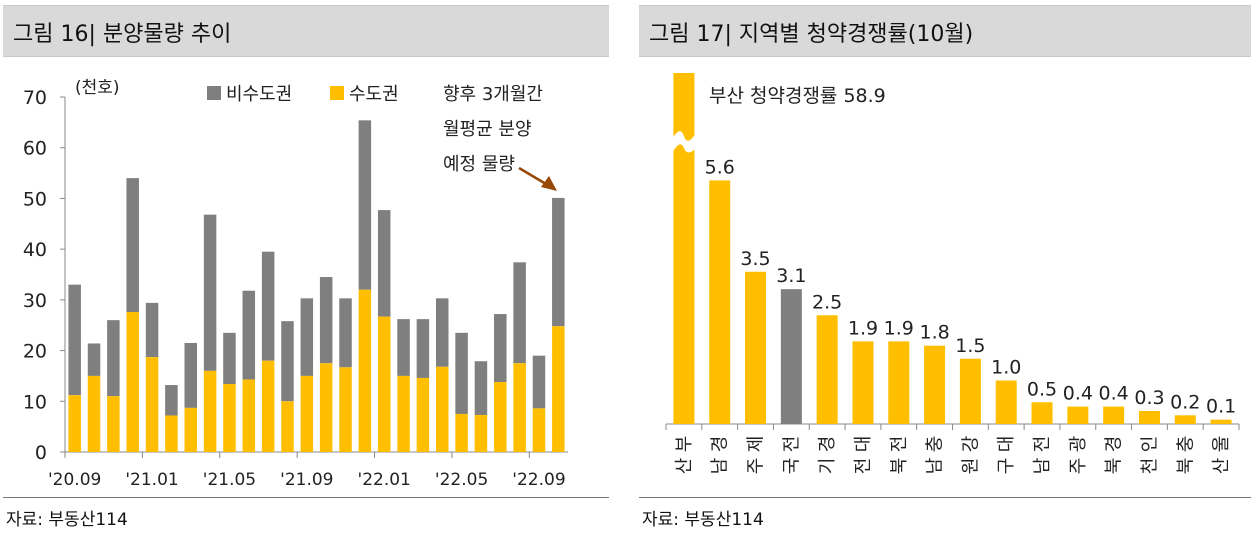  What do you see at coordinates (797, 96) in the screenshot?
I see `busan-callout: 부산 청약경쟁률 58.9` at bounding box center [797, 96].